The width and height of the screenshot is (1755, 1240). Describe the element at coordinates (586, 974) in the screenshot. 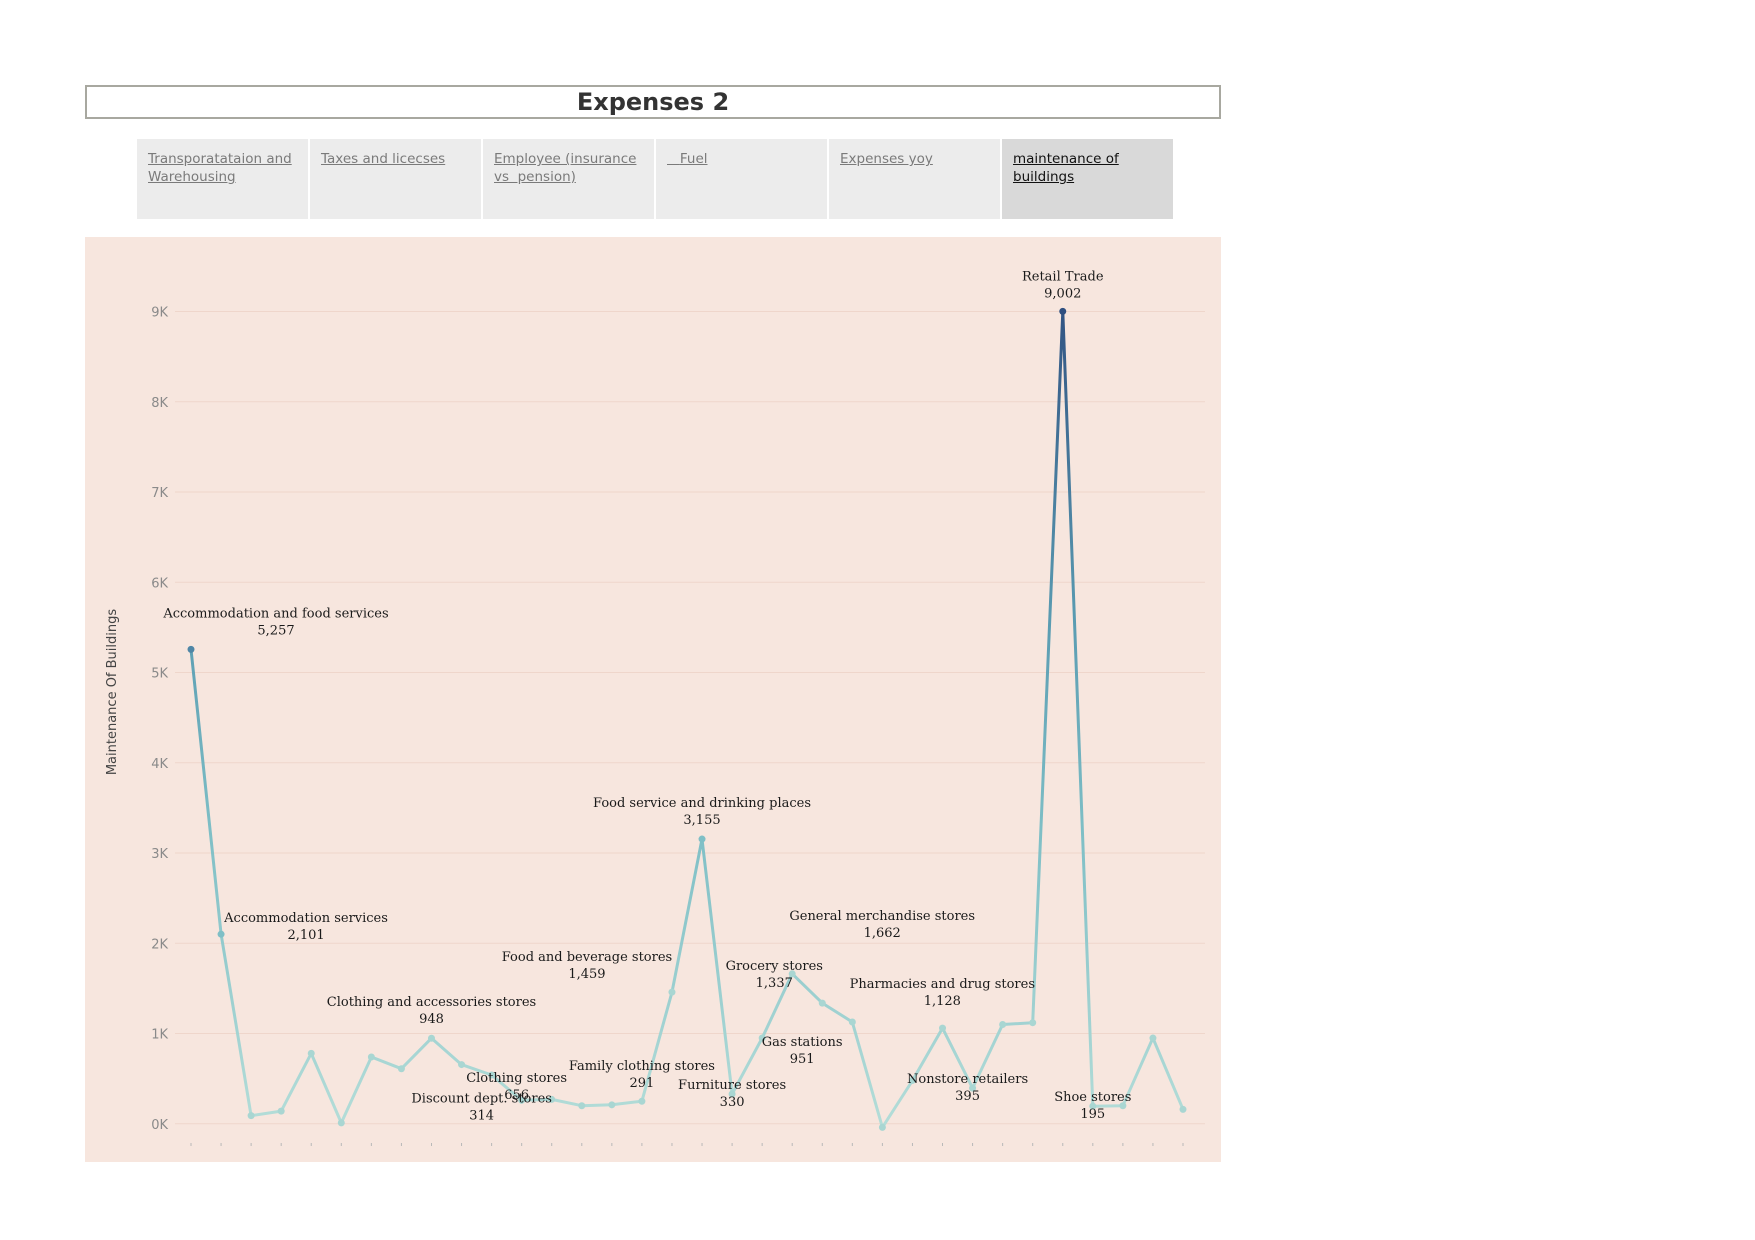

I see `data-label-value: 1,459` at that location.